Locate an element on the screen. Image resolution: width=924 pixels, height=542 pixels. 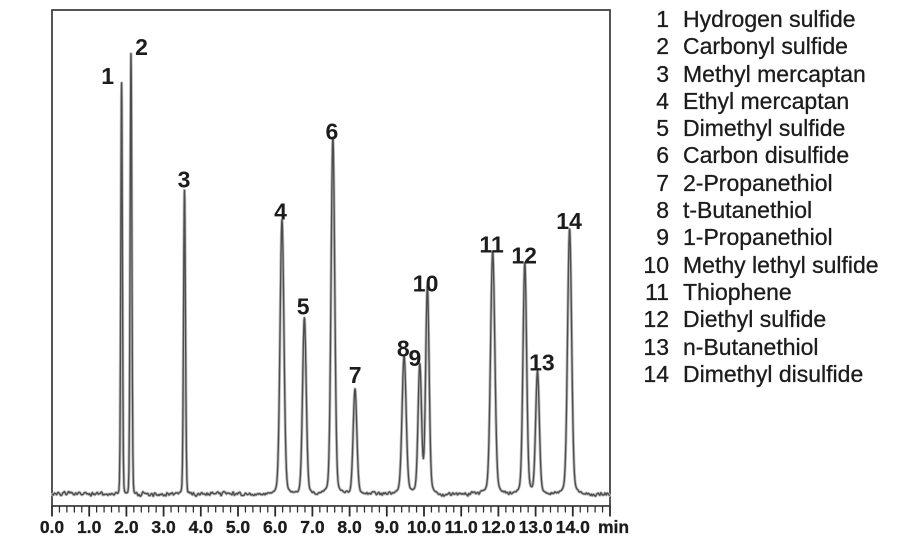
svg-text: 6 is located at coordinates (332, 131).